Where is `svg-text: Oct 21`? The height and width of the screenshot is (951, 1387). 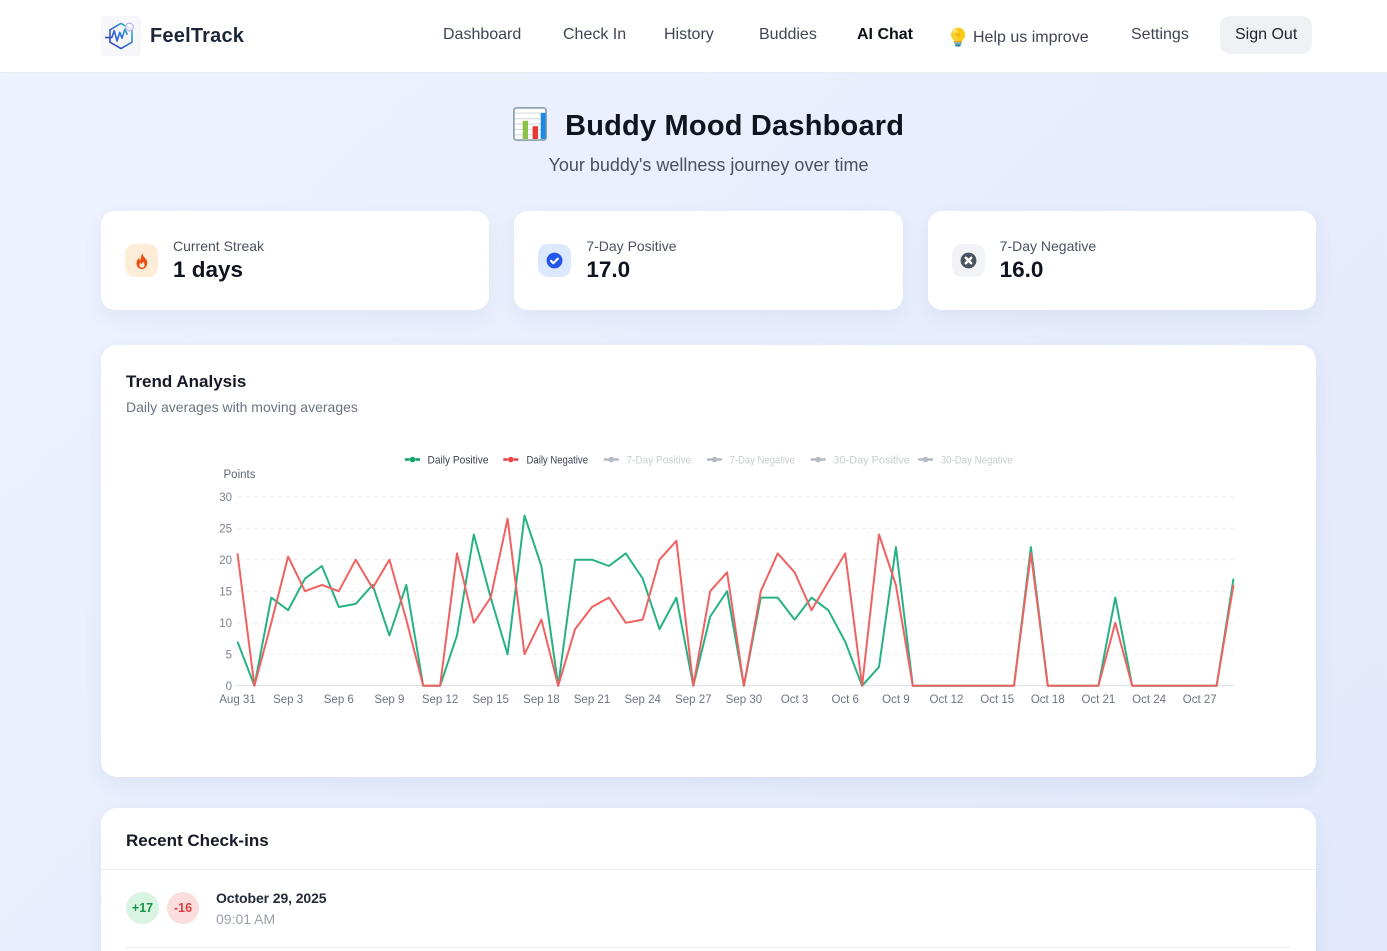
svg-text: Oct 21 is located at coordinates (1098, 700).